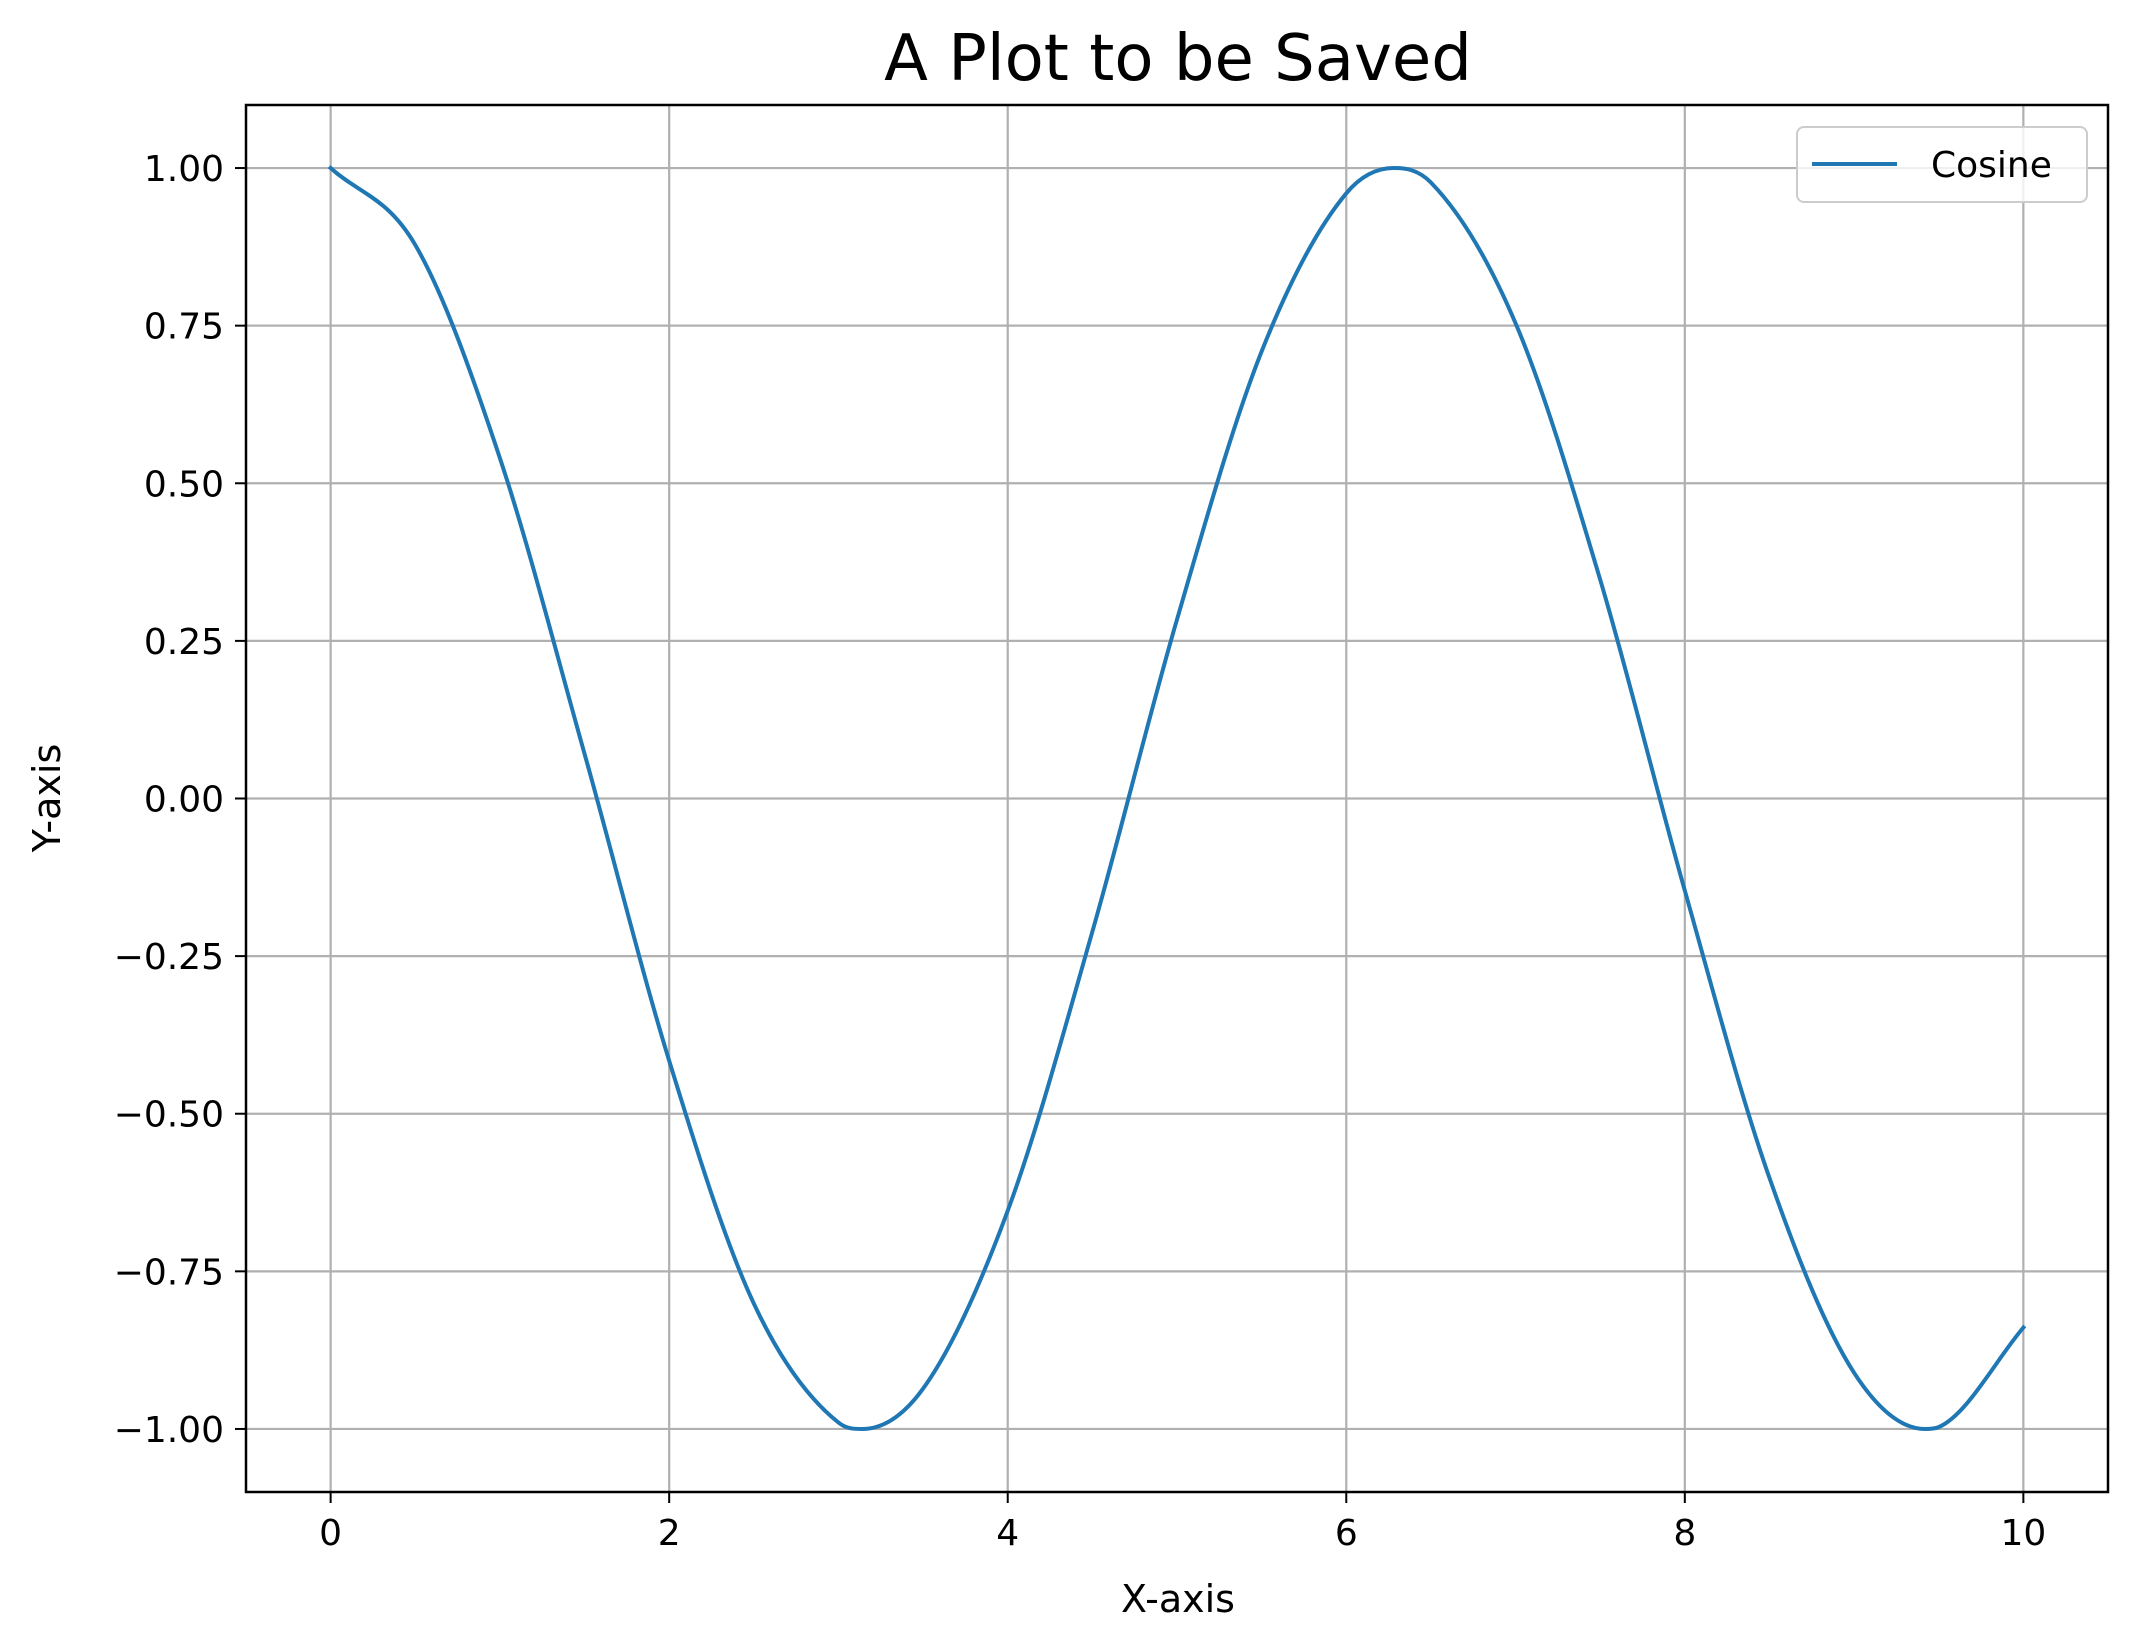 This screenshot has width=2135, height=1652. I want to click on y-tick-label: −0.50, so click(169, 1115).